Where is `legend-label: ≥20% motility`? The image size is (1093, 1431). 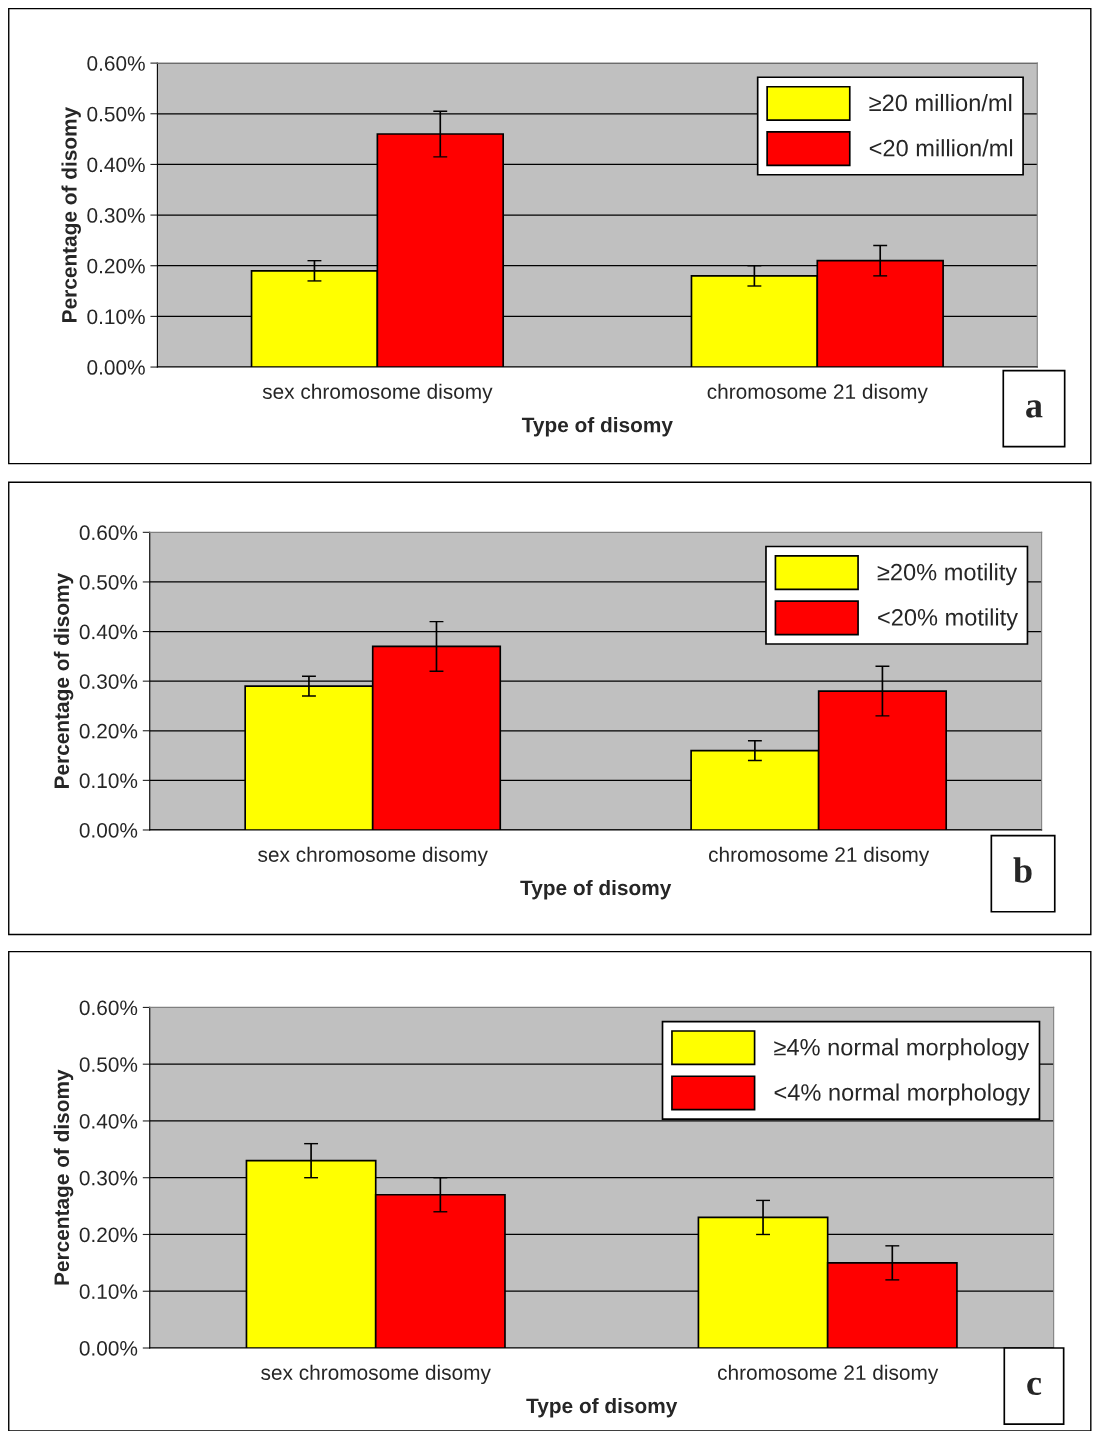 legend-label: ≥20% motility is located at coordinates (947, 574).